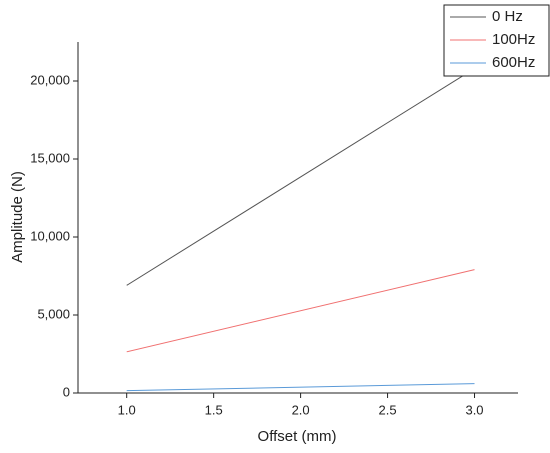 The width and height of the screenshot is (550, 453). What do you see at coordinates (50, 157) in the screenshot?
I see `y-tick-label: 15,000` at bounding box center [50, 157].